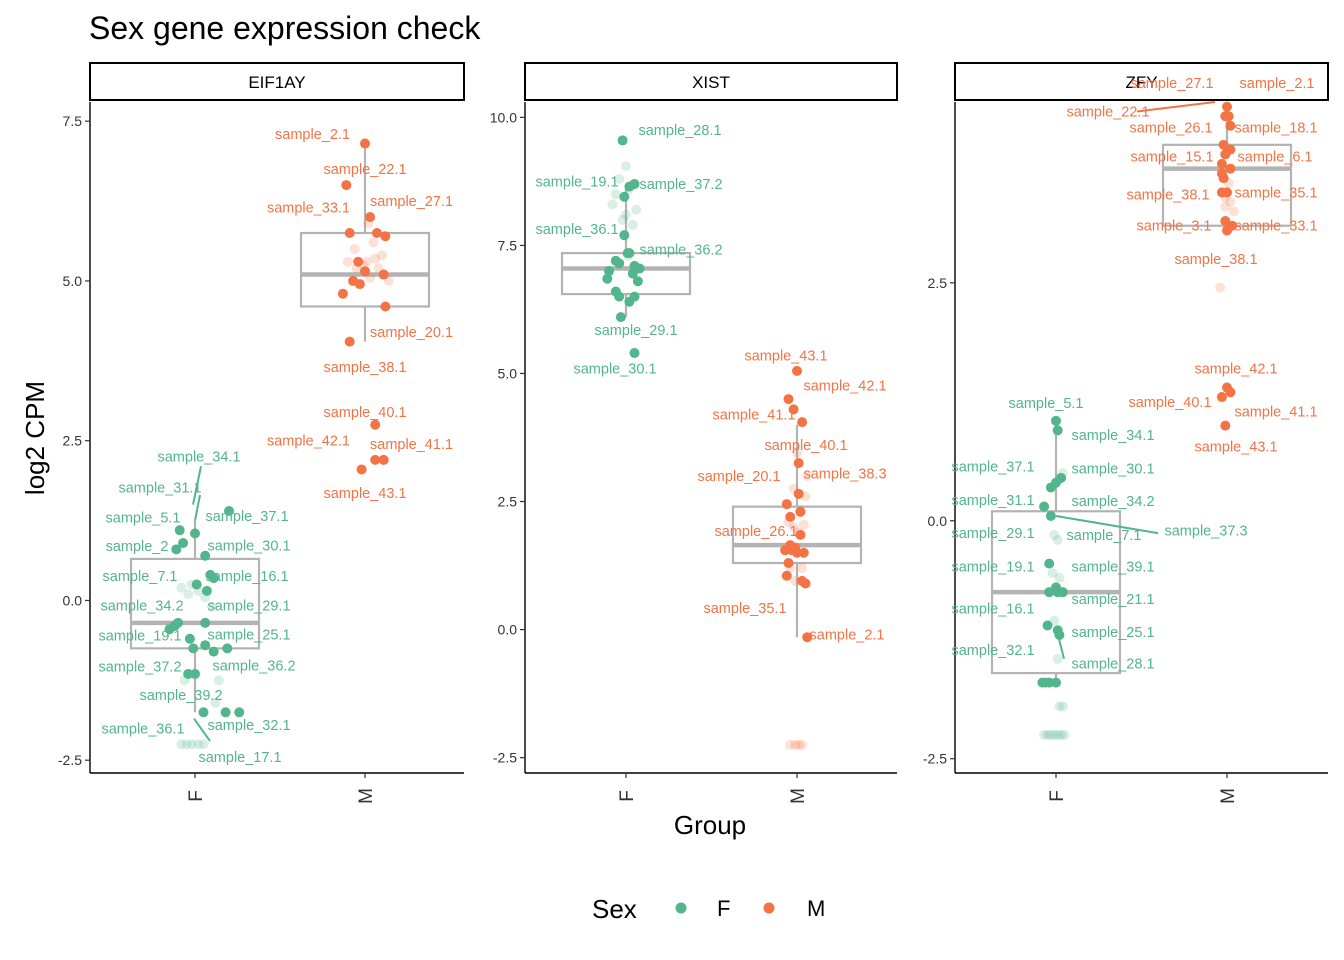 This screenshot has height=960, width=1344. Describe the element at coordinates (1171, 157) in the screenshot. I see `sample-label: sample_15.1` at that location.